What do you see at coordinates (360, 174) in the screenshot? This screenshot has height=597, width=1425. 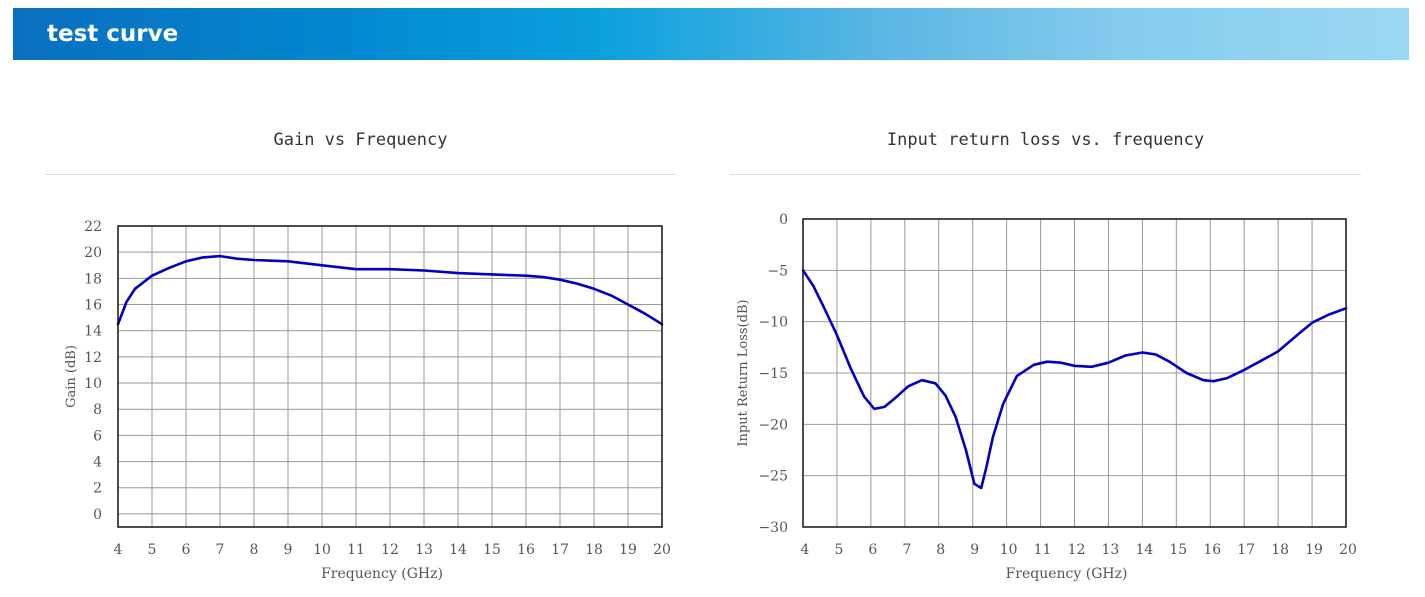 I see `gain-title-divider` at bounding box center [360, 174].